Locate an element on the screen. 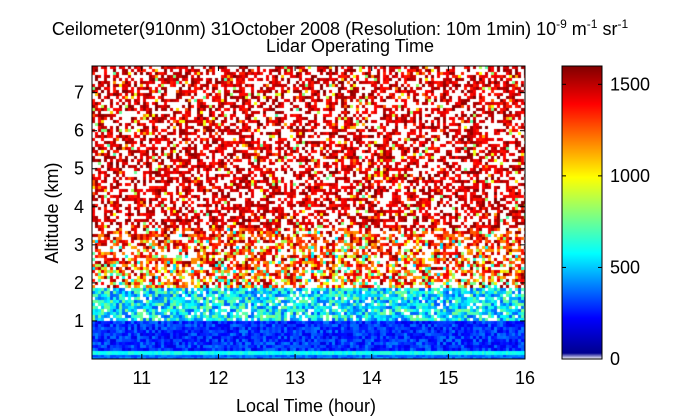  x-tick-label: 12 is located at coordinates (218, 378).